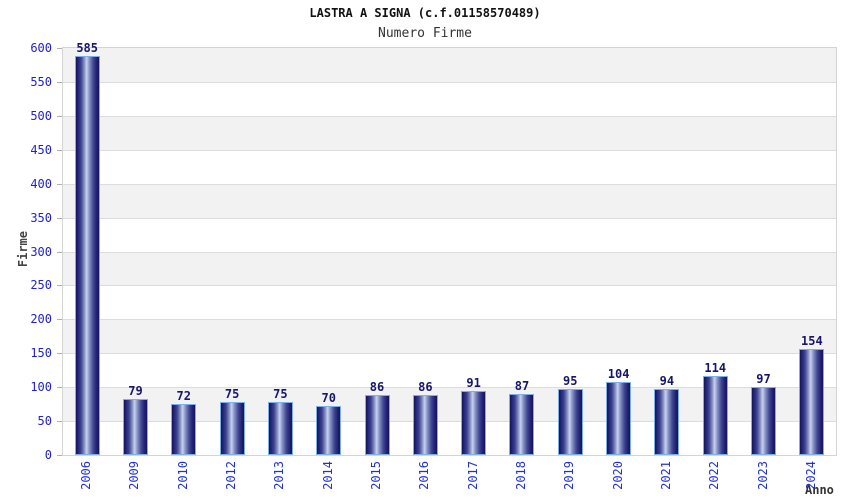 This screenshot has width=850, height=500. Describe the element at coordinates (665, 475) in the screenshot. I see `x-axis-tick-label: 2021` at that location.